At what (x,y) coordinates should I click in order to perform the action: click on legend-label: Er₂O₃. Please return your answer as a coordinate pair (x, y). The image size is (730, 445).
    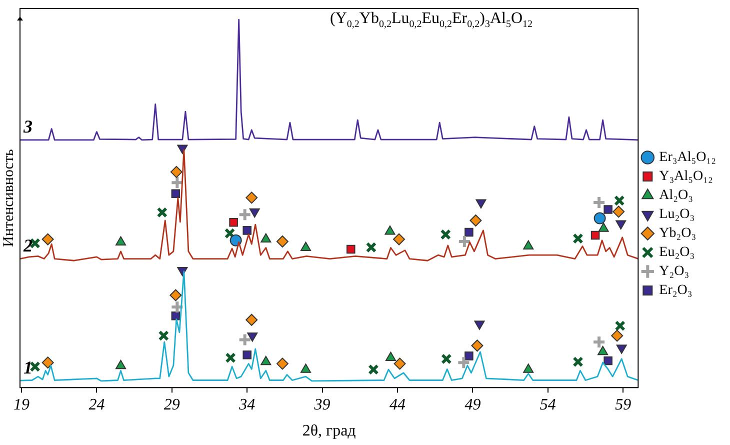
    Looking at the image, I should click on (675, 290).